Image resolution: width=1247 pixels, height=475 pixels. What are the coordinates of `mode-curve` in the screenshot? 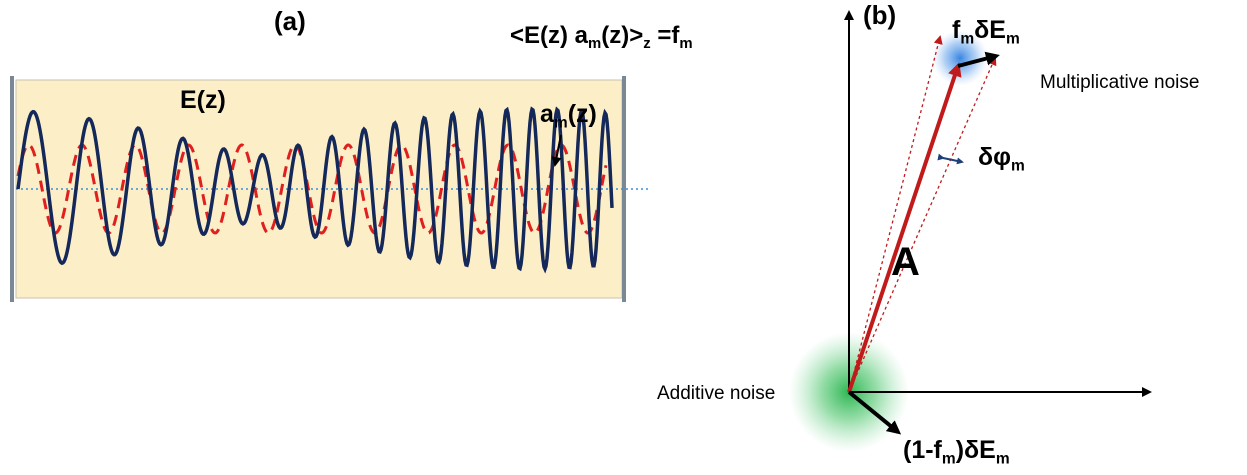 It's located at (312, 189).